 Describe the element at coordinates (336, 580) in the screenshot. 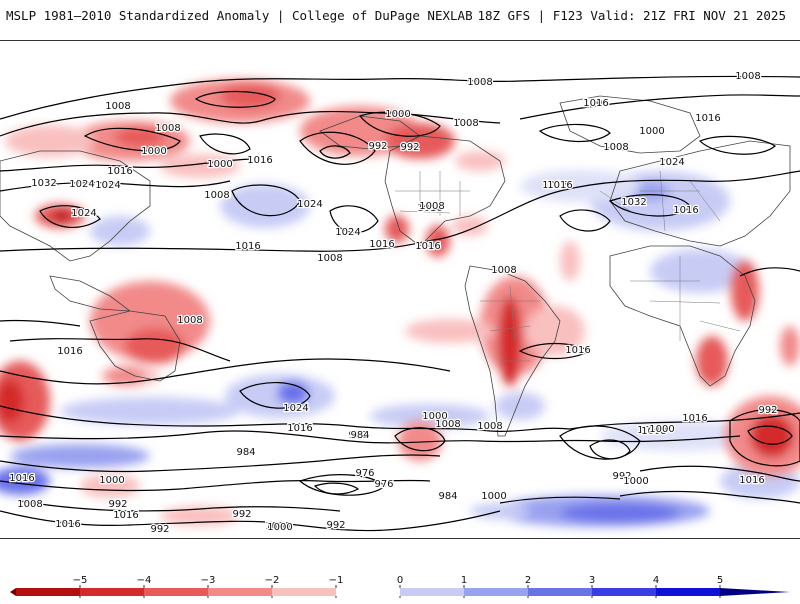

I see `colorbar-tick-label: −1` at that location.